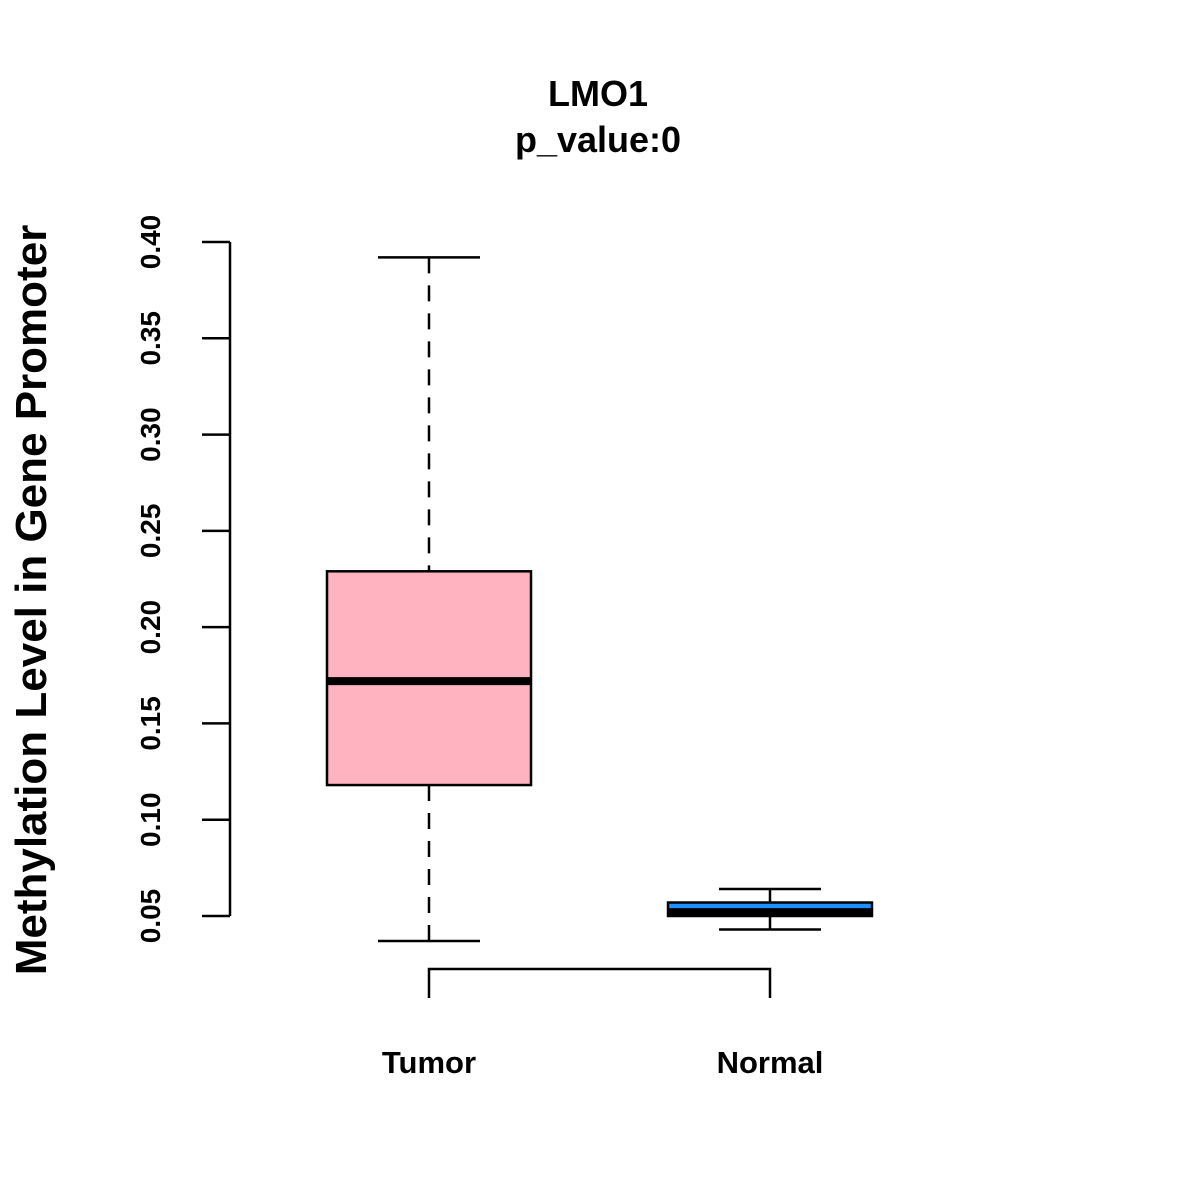 This screenshot has width=1200, height=1200. I want to click on comparison-bracket, so click(599, 982).